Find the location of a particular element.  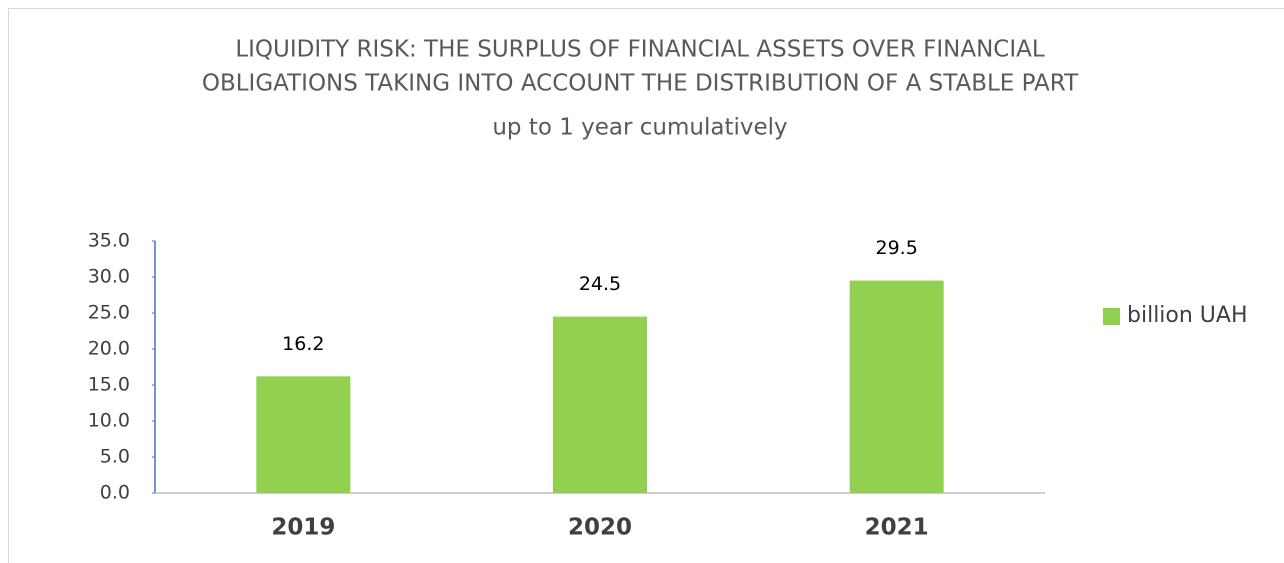

y-tick-label: 0.0 is located at coordinates (115, 493).